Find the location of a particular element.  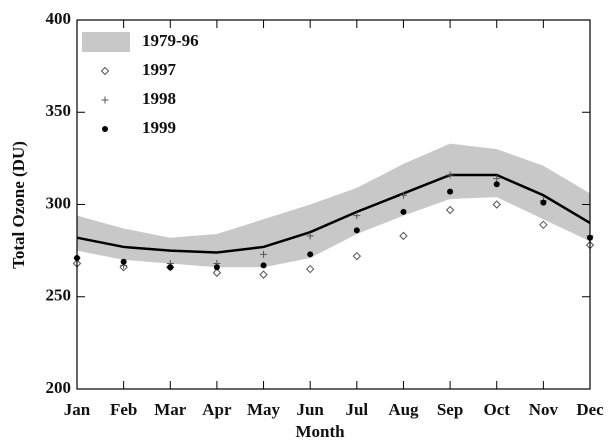

x-tick-label: Oct is located at coordinates (497, 409).